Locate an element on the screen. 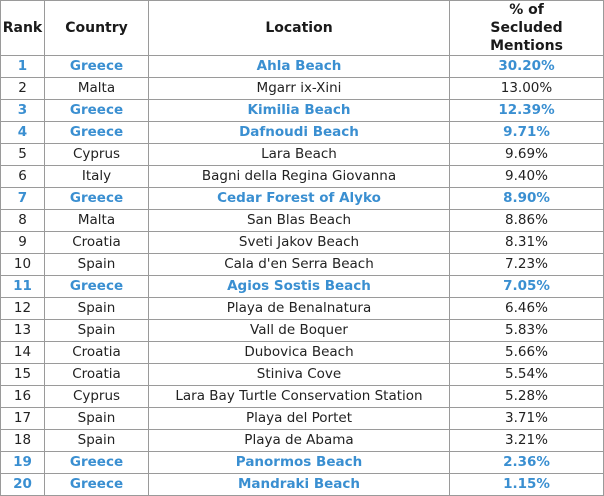  cell-rank: 12 is located at coordinates (22, 308).